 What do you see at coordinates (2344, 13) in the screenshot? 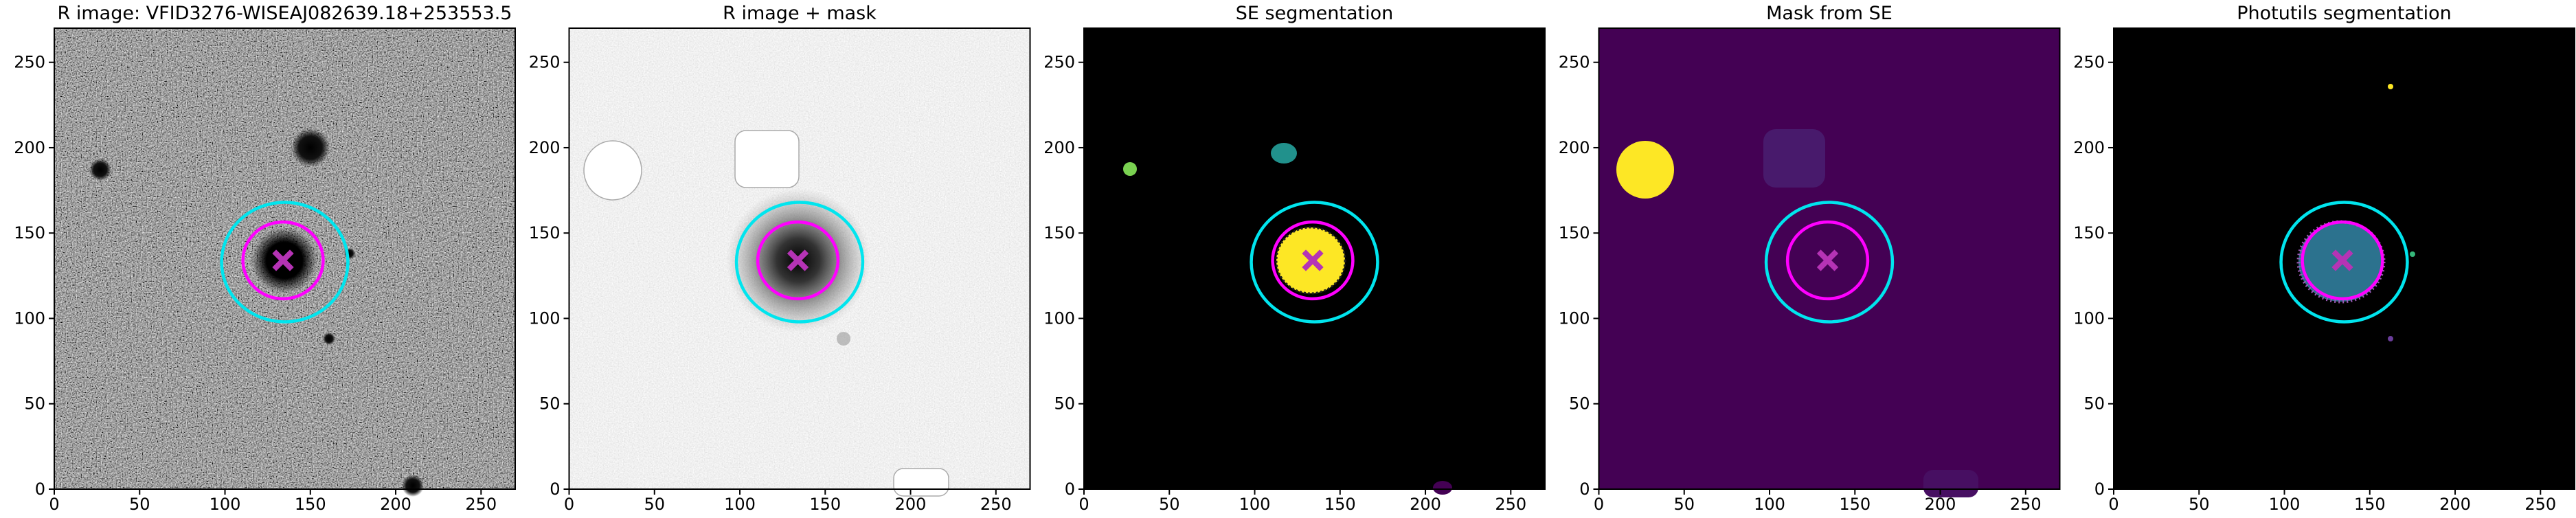
I see `panel-title: Photutils segmentation` at bounding box center [2344, 13].